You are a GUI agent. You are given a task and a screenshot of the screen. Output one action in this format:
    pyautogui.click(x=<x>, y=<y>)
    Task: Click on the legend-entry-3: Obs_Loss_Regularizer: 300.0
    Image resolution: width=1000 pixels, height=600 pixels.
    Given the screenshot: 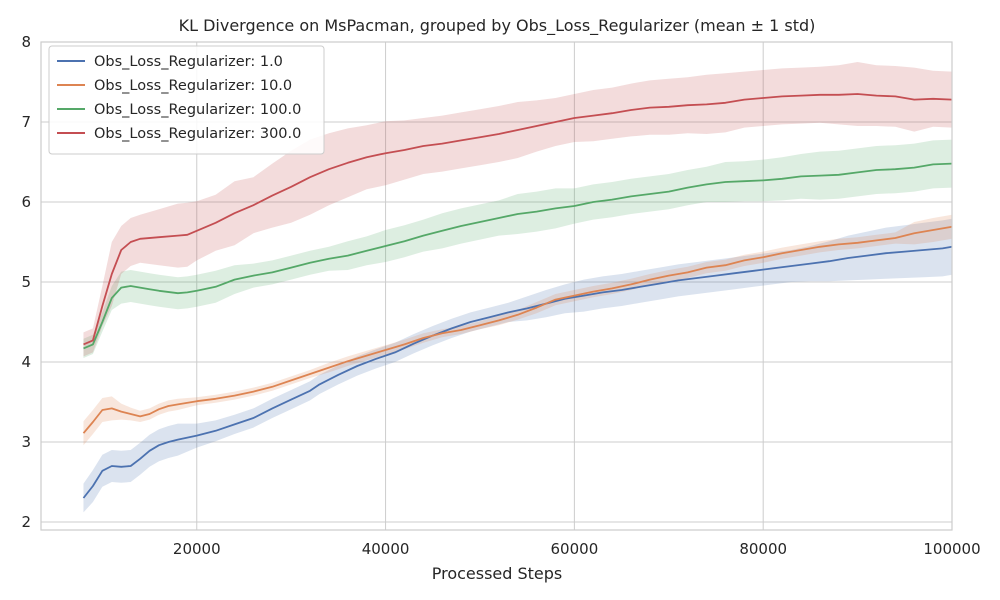 What is the action you would take?
    pyautogui.click(x=197, y=134)
    